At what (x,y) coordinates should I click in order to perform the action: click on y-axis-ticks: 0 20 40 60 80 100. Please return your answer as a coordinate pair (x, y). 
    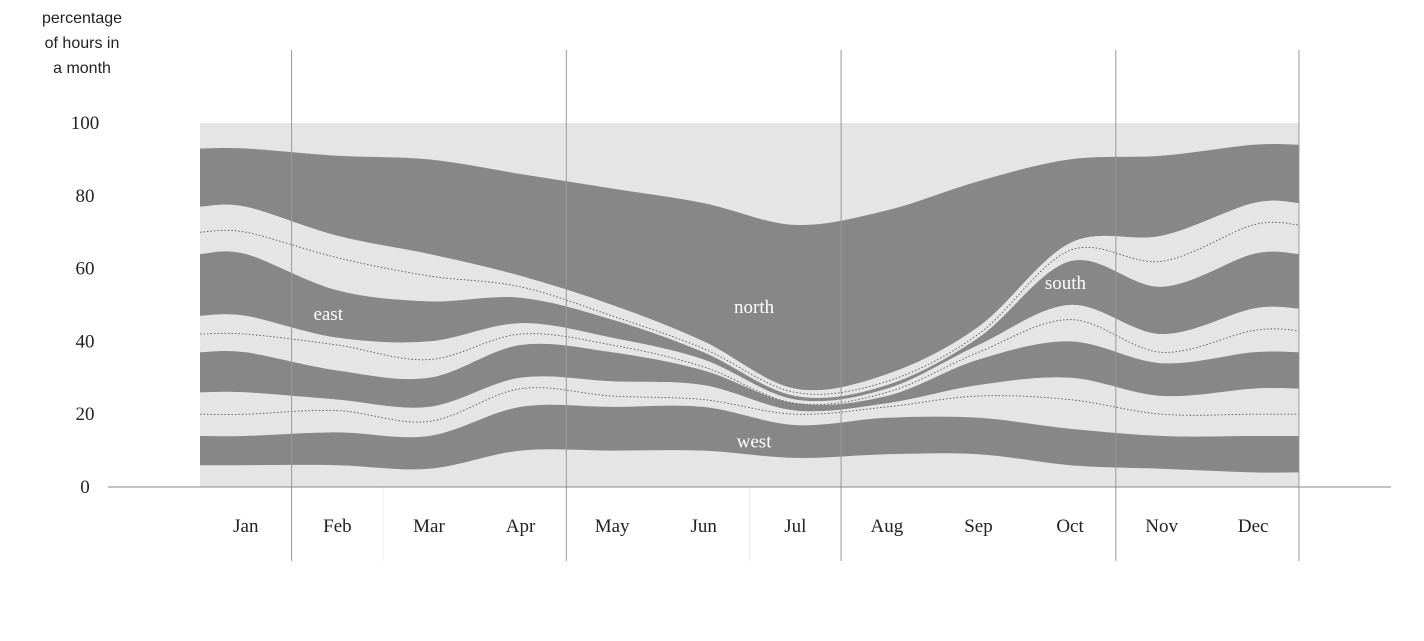
    Looking at the image, I should click on (85, 305).